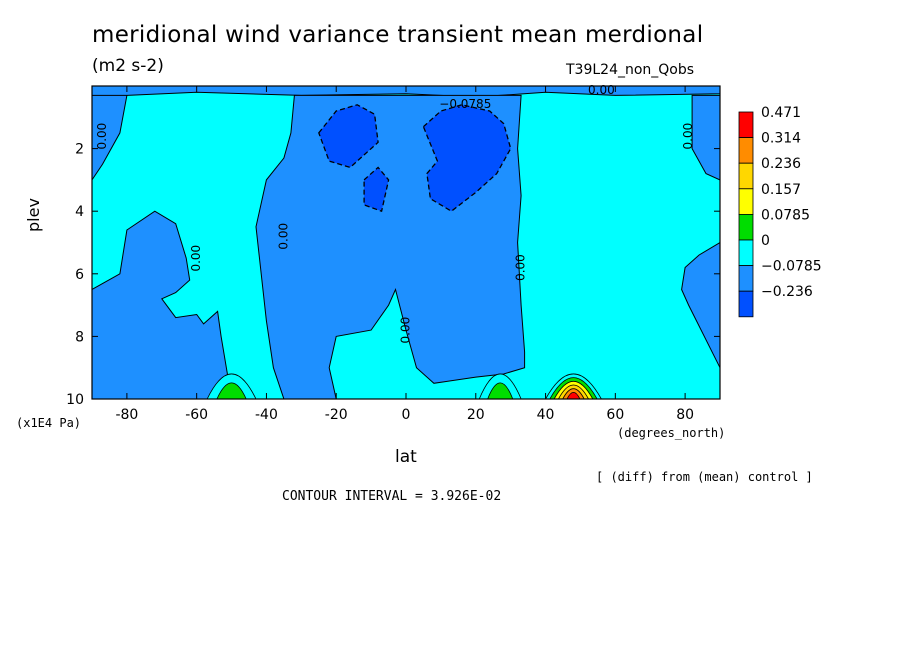  I want to click on contour-label: −0.0785, so click(465, 104).